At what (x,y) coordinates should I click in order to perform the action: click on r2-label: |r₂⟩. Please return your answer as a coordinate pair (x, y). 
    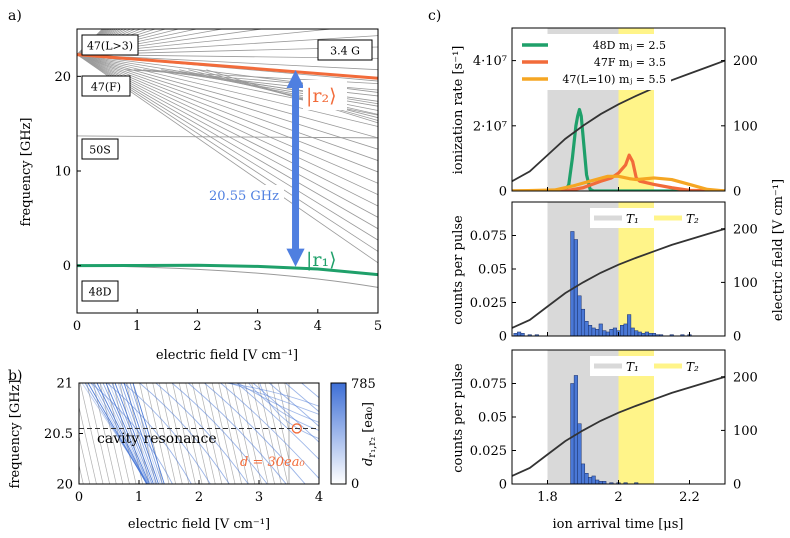
    Looking at the image, I should click on (321, 96).